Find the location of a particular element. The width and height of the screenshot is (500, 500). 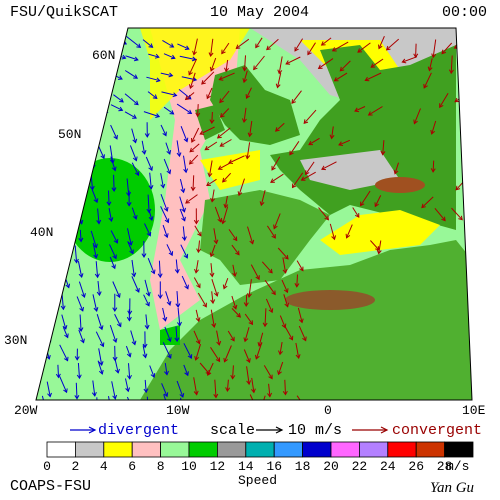

colorbar-tick-label: 2 is located at coordinates (75, 466).